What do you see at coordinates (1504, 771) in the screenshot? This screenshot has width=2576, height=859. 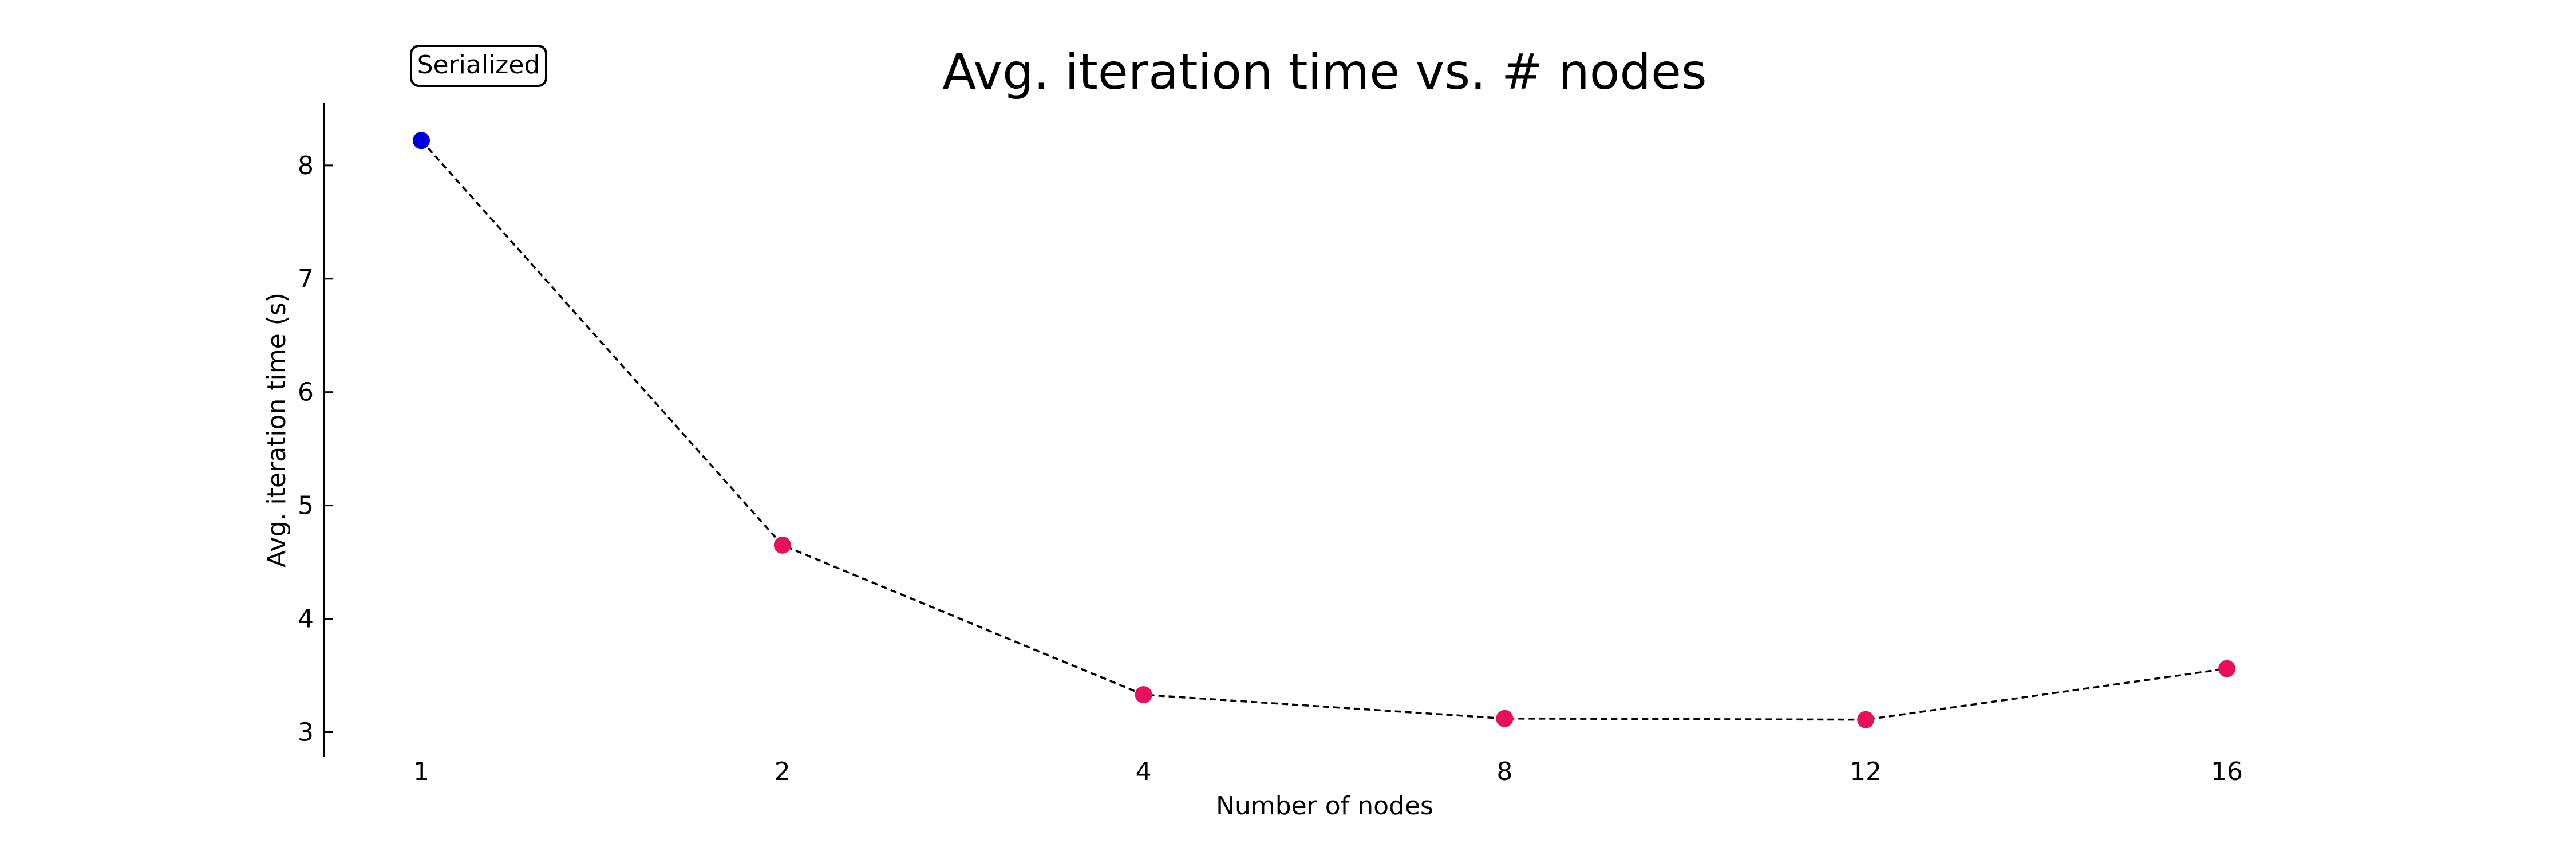 I see `x-tick-label: 8` at bounding box center [1504, 771].